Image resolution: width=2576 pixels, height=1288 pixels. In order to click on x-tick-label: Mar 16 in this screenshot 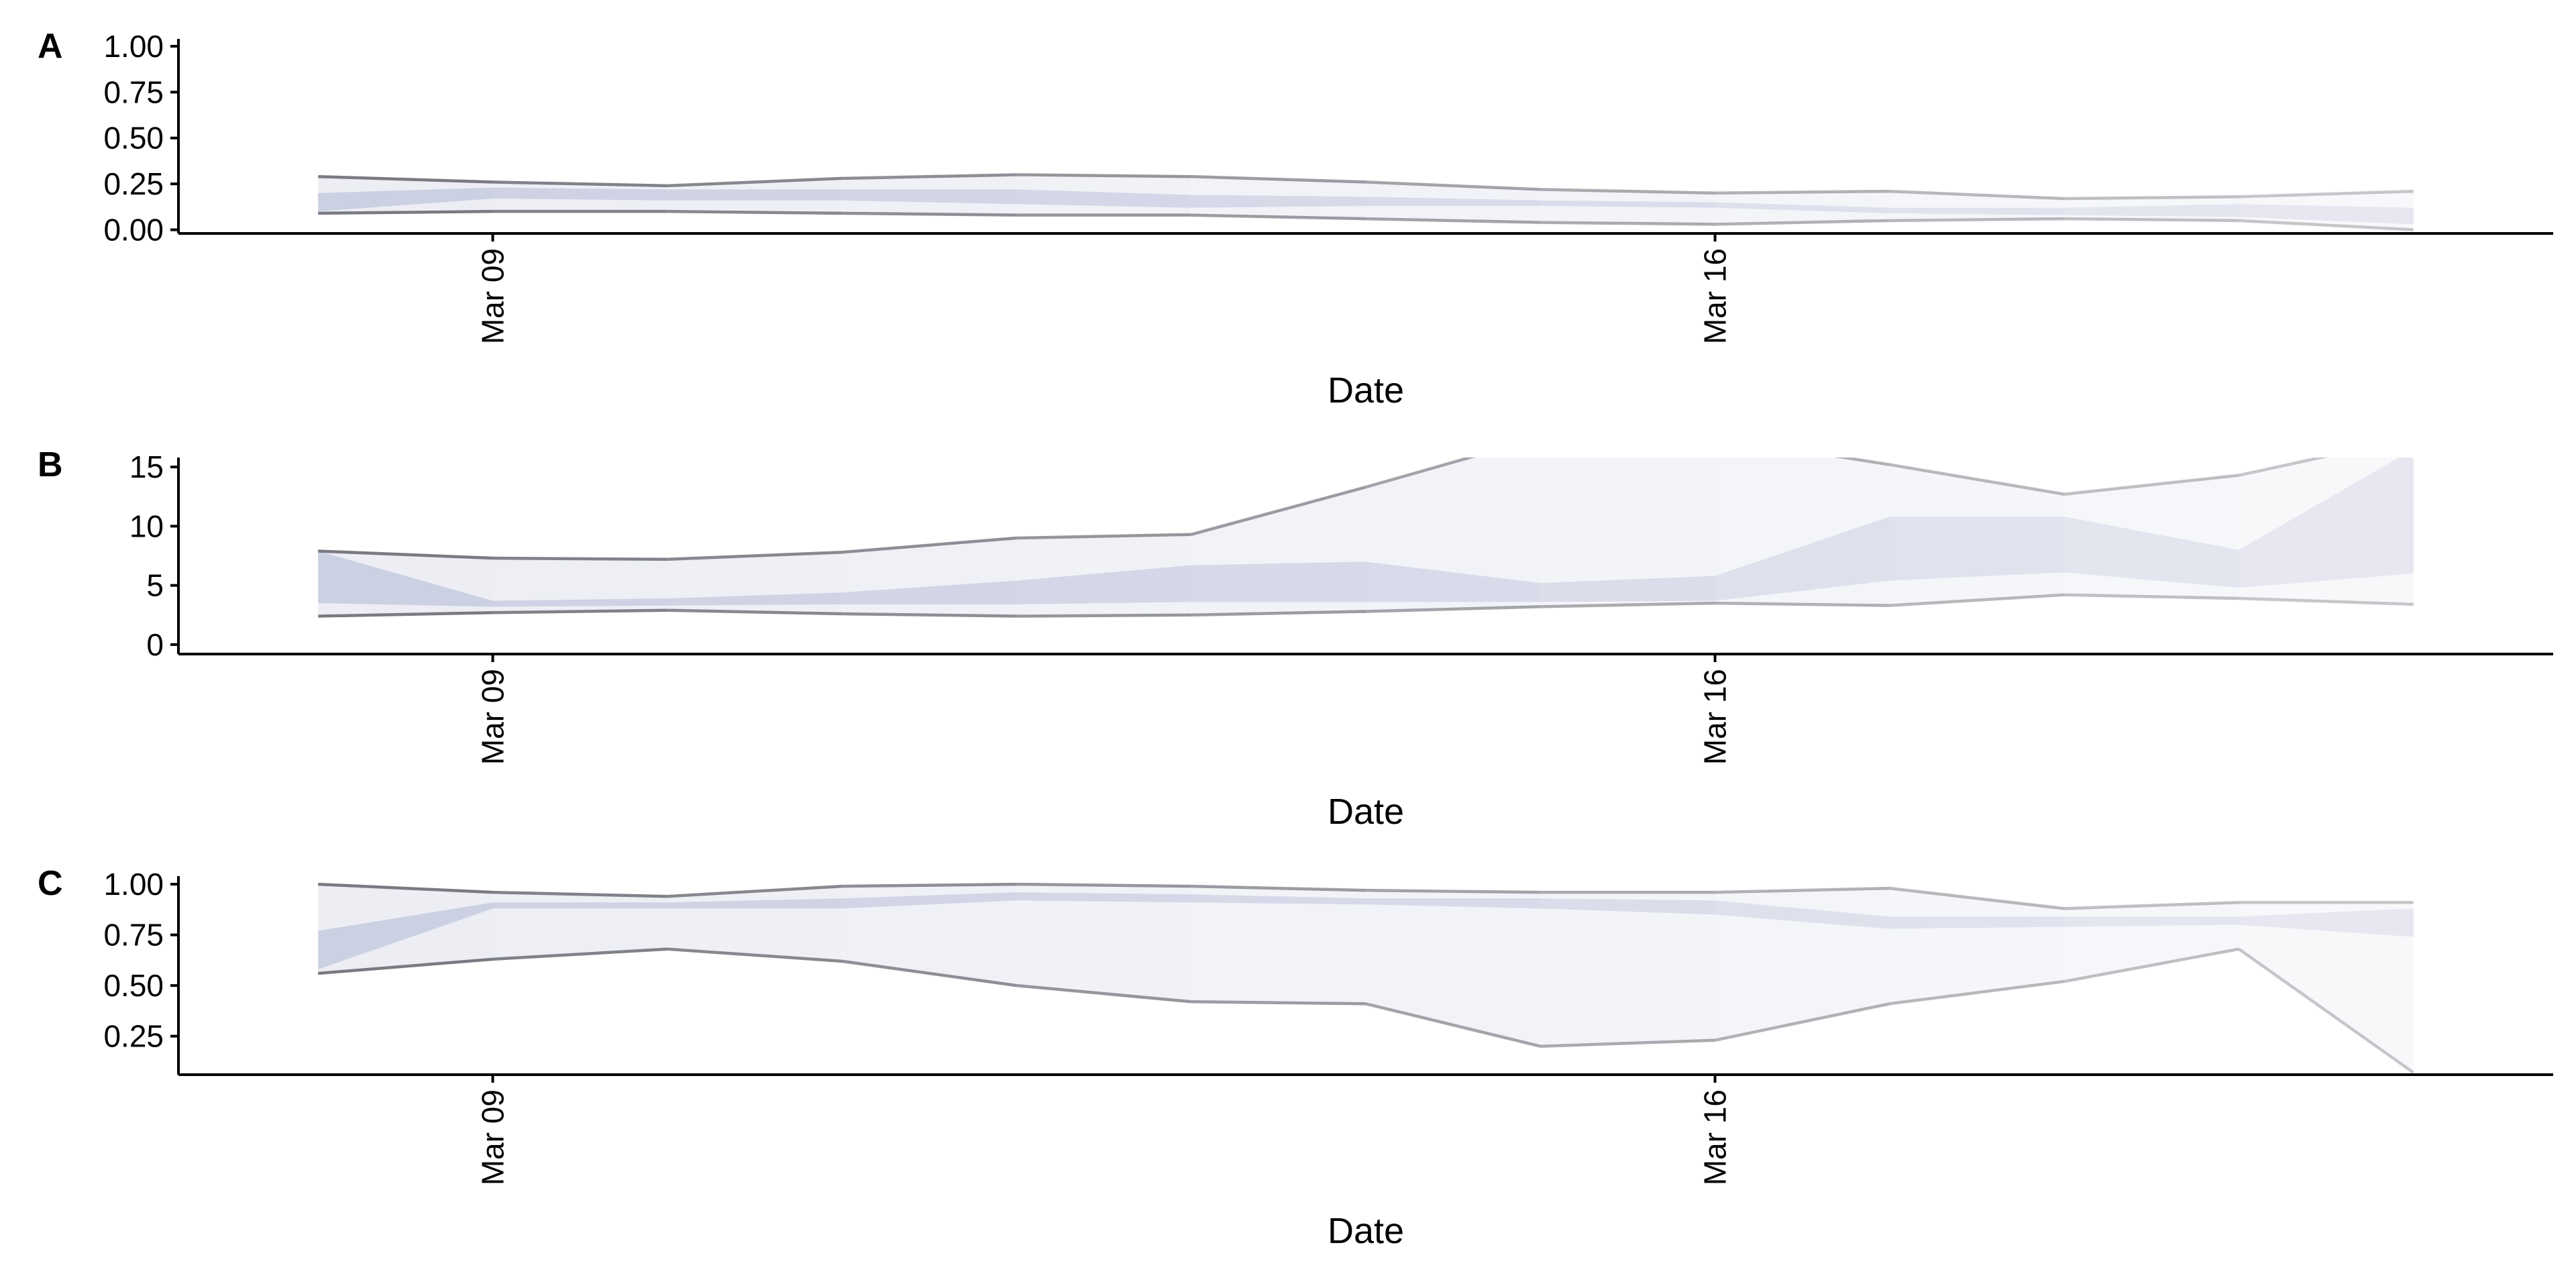, I will do `click(1715, 1137)`.